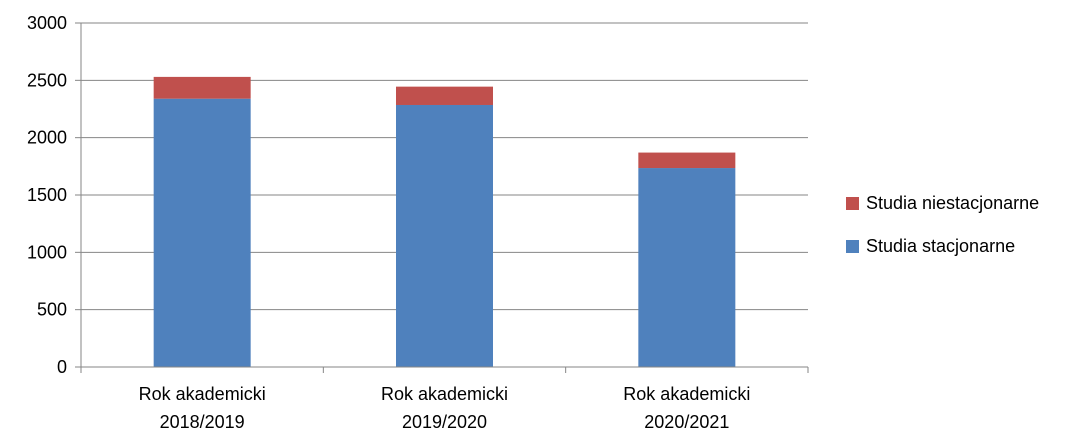  Describe the element at coordinates (940, 246) in the screenshot. I see `legend-label: Studia stacjonarne` at that location.